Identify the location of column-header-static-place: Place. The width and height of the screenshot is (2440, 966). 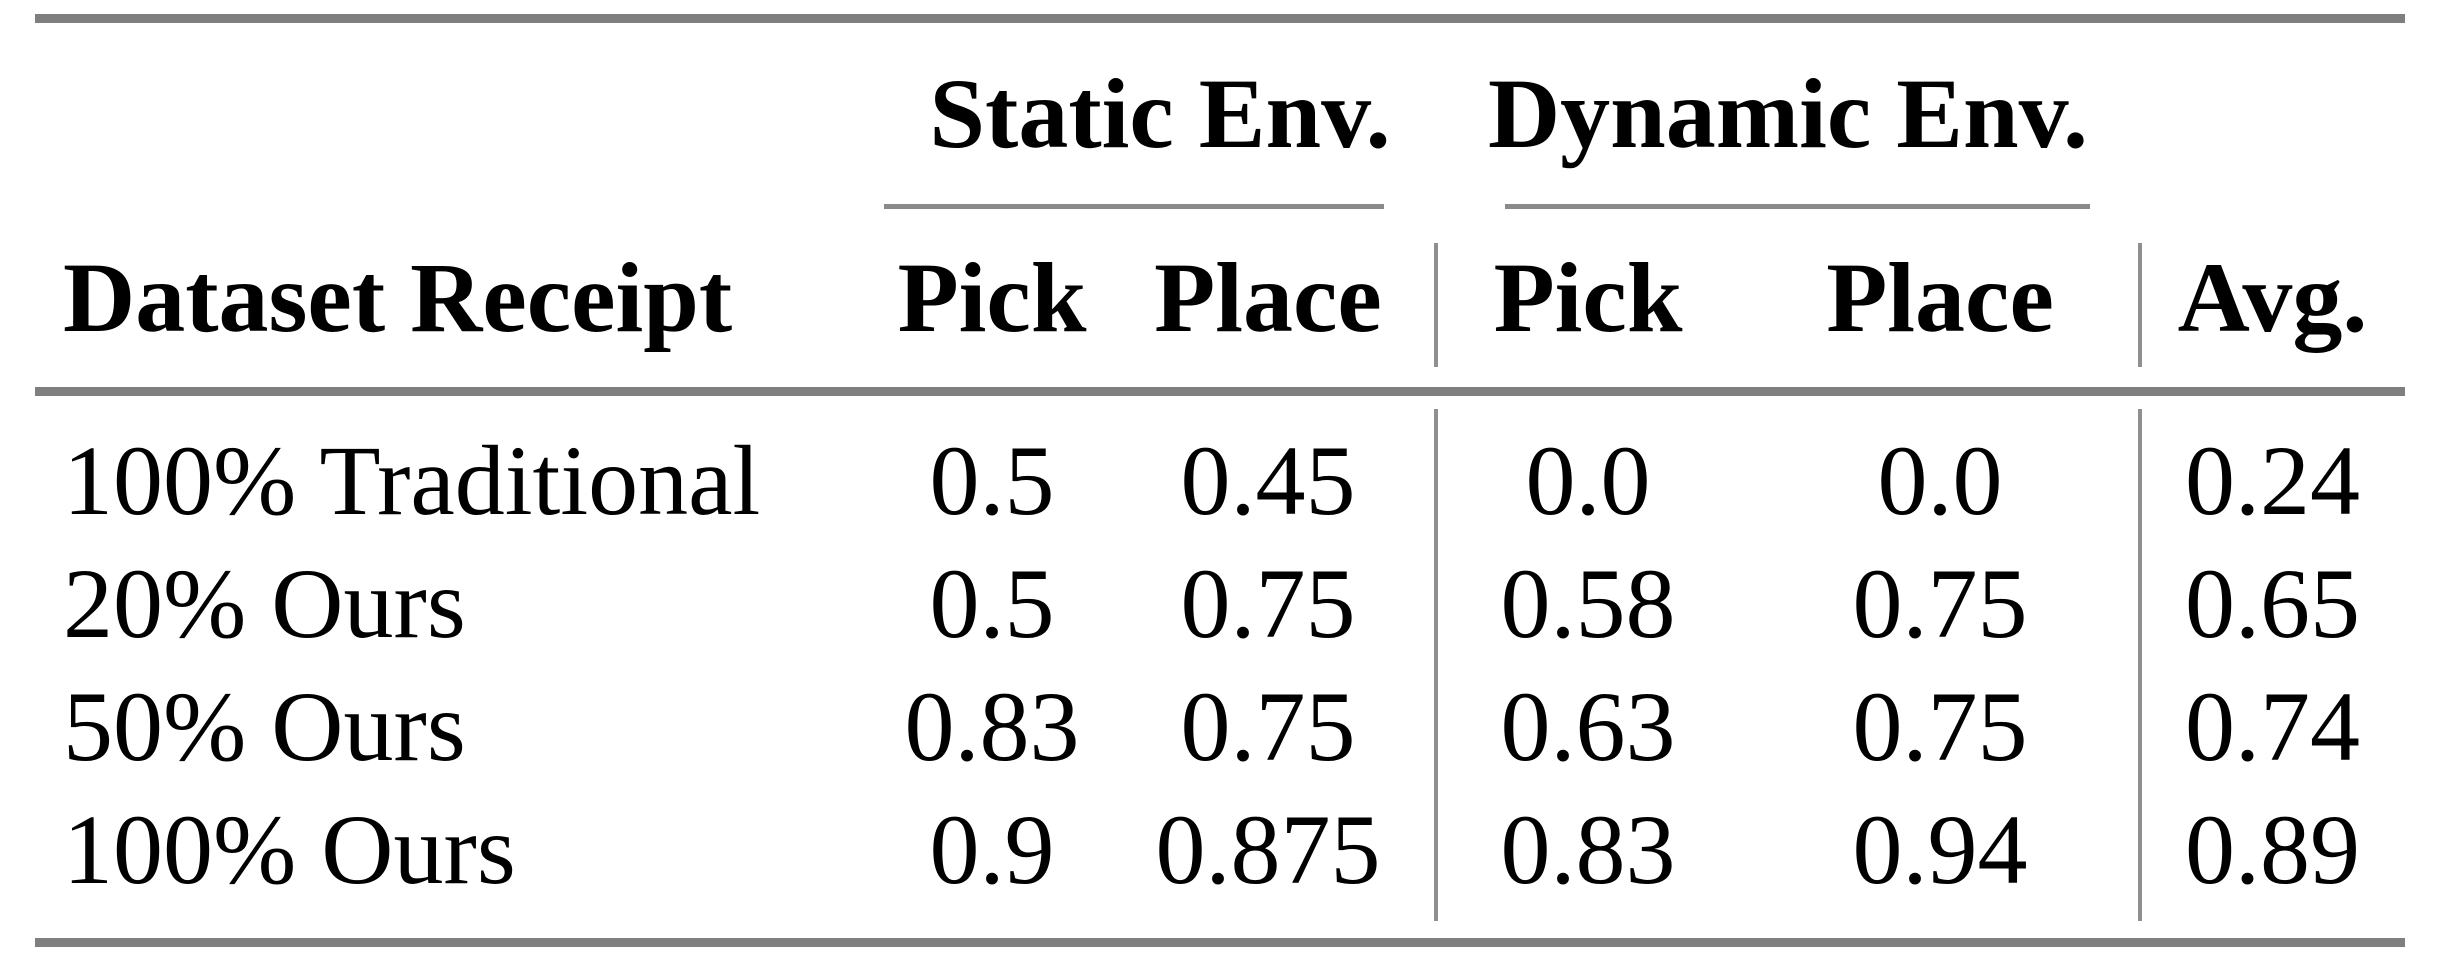
(1268, 297).